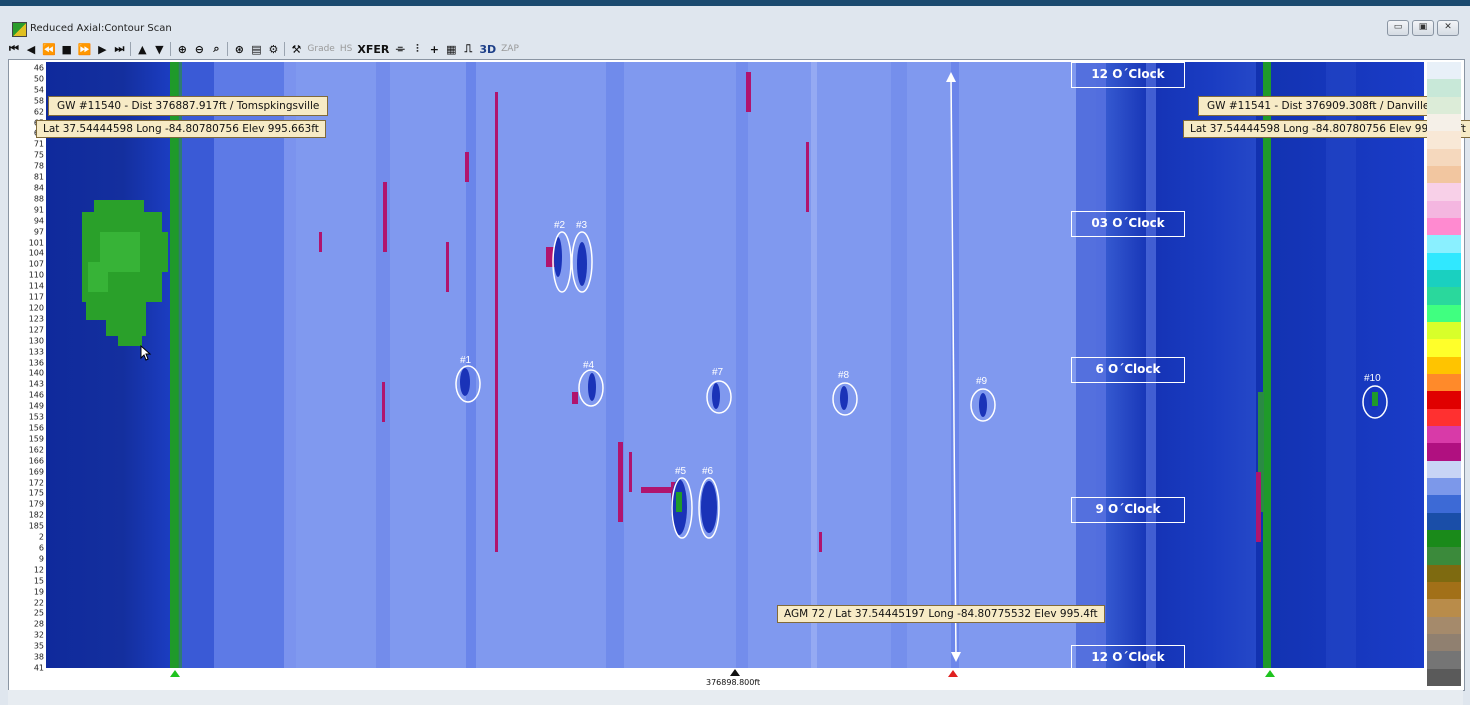 This screenshot has width=1470, height=705. I want to click on left-dark-band, so click(110, 365).